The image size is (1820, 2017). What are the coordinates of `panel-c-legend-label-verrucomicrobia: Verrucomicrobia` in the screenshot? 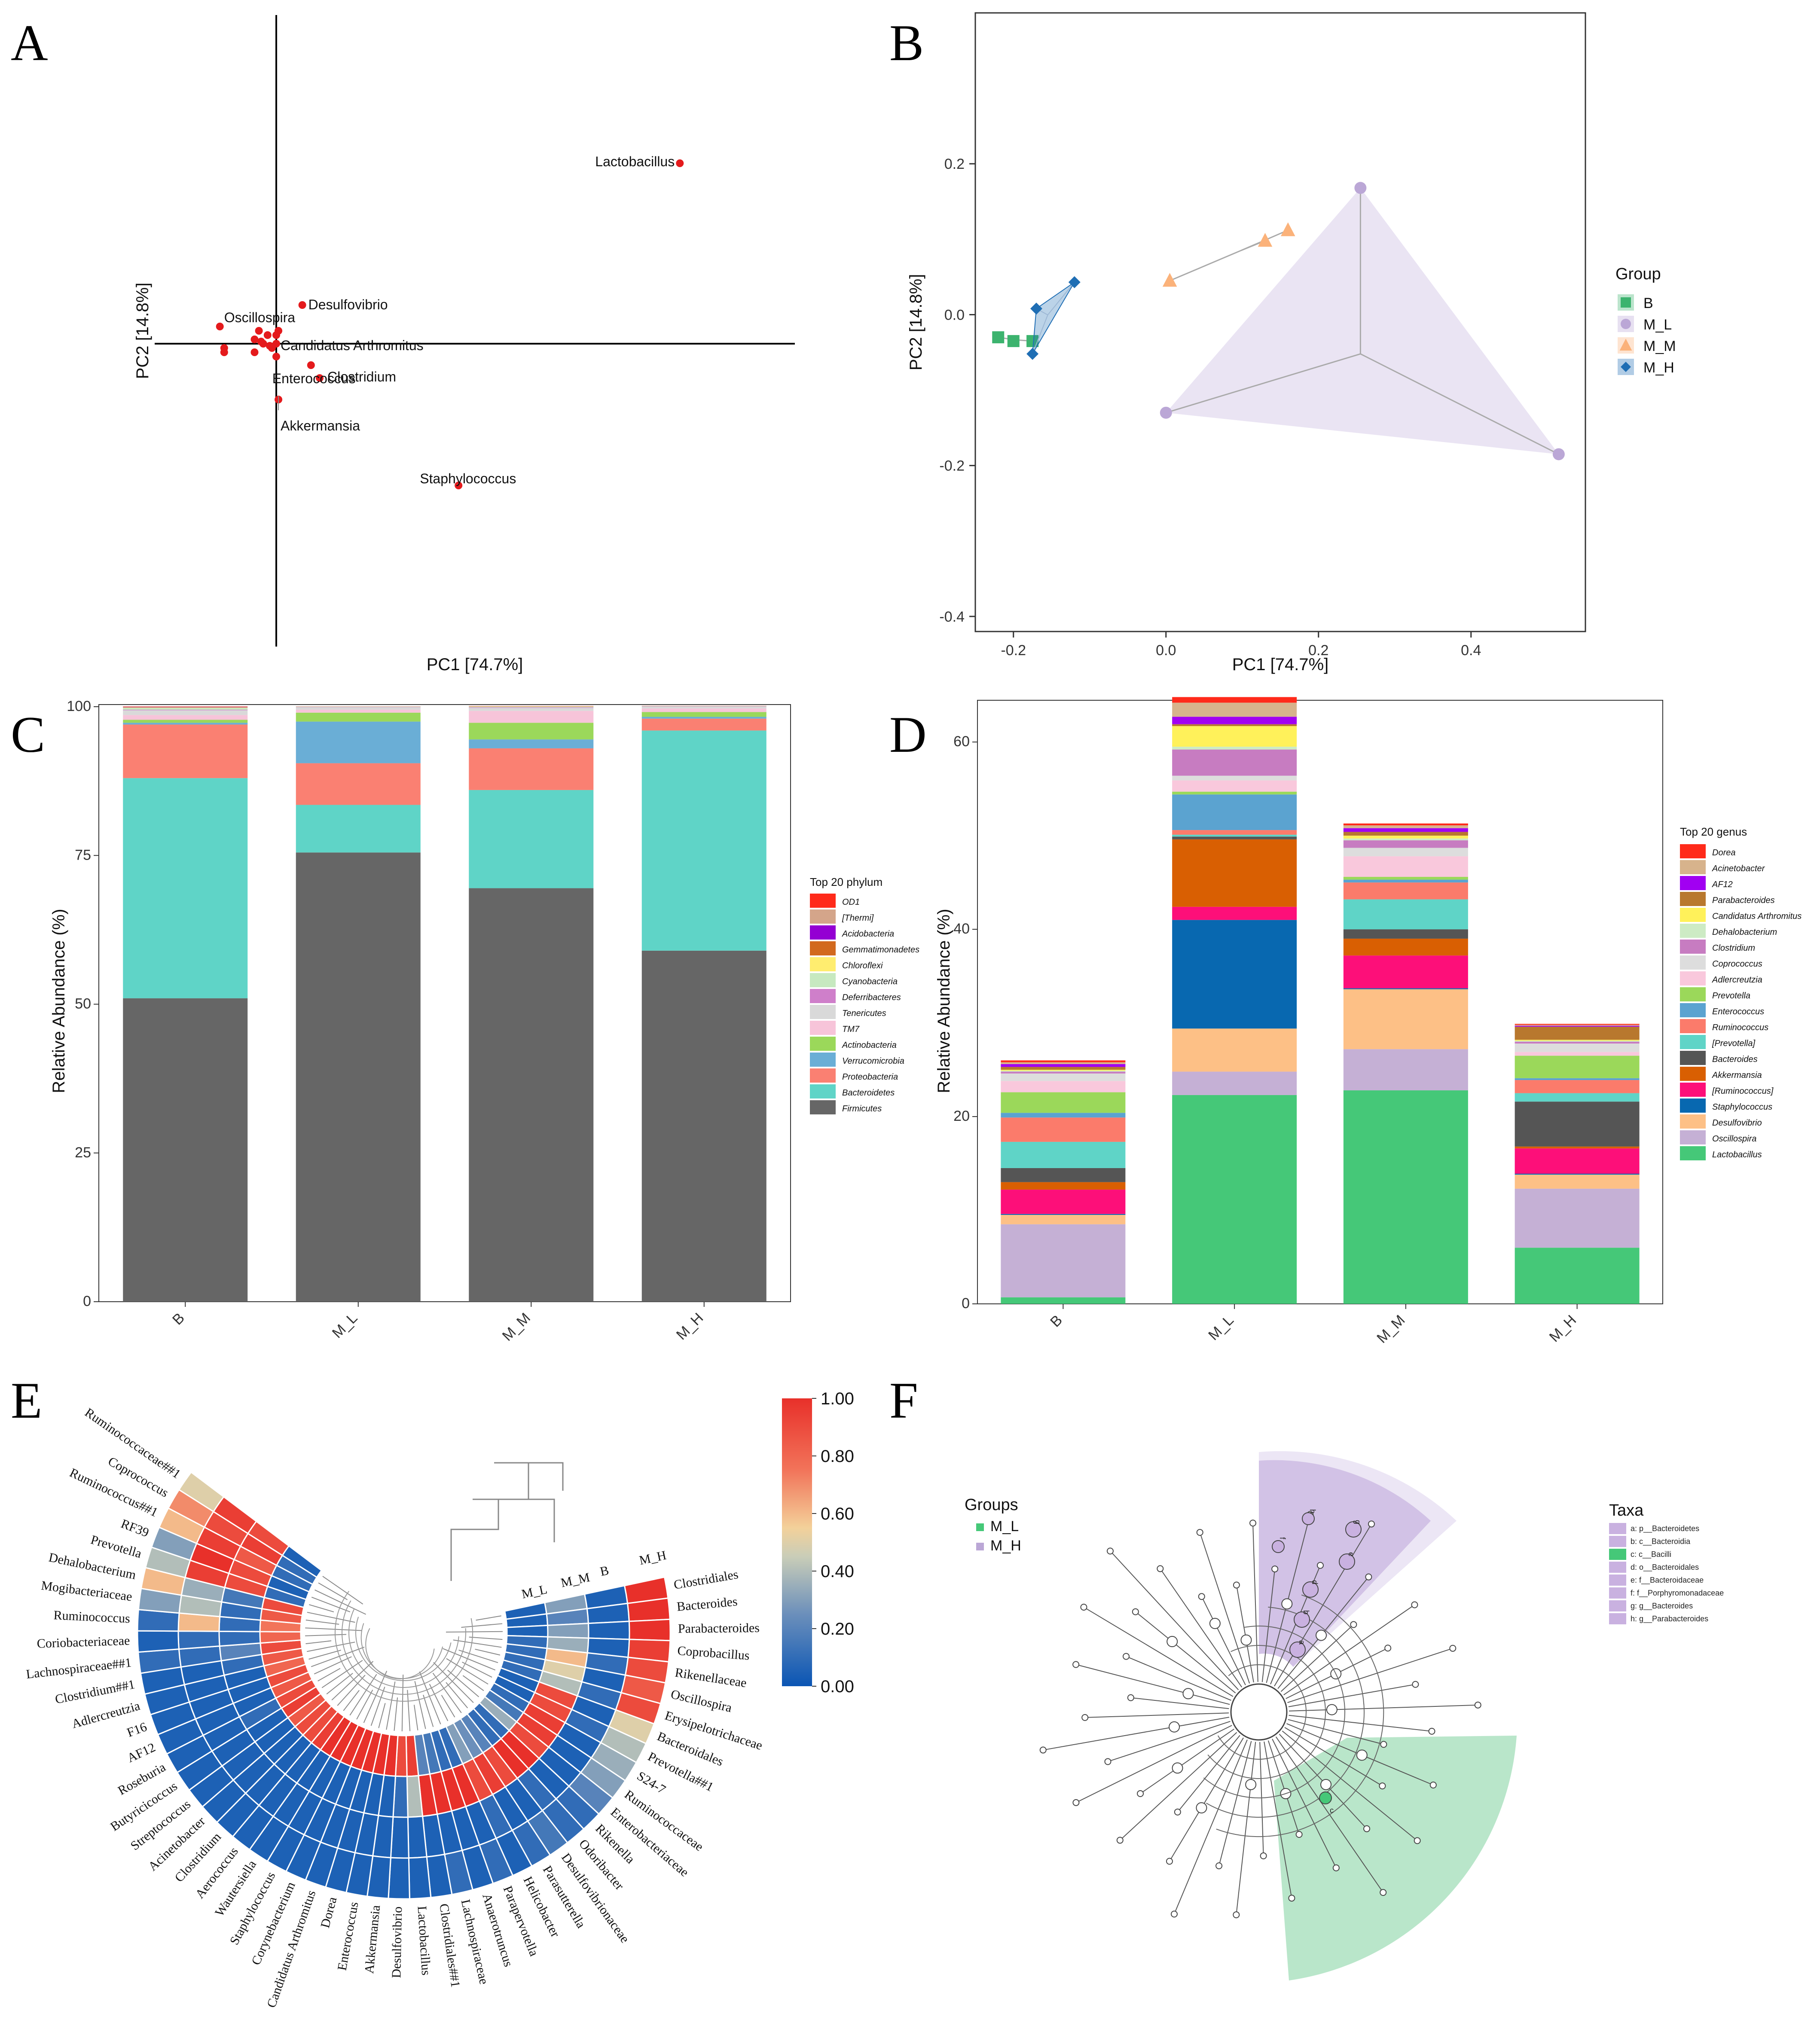 It's located at (873, 1061).